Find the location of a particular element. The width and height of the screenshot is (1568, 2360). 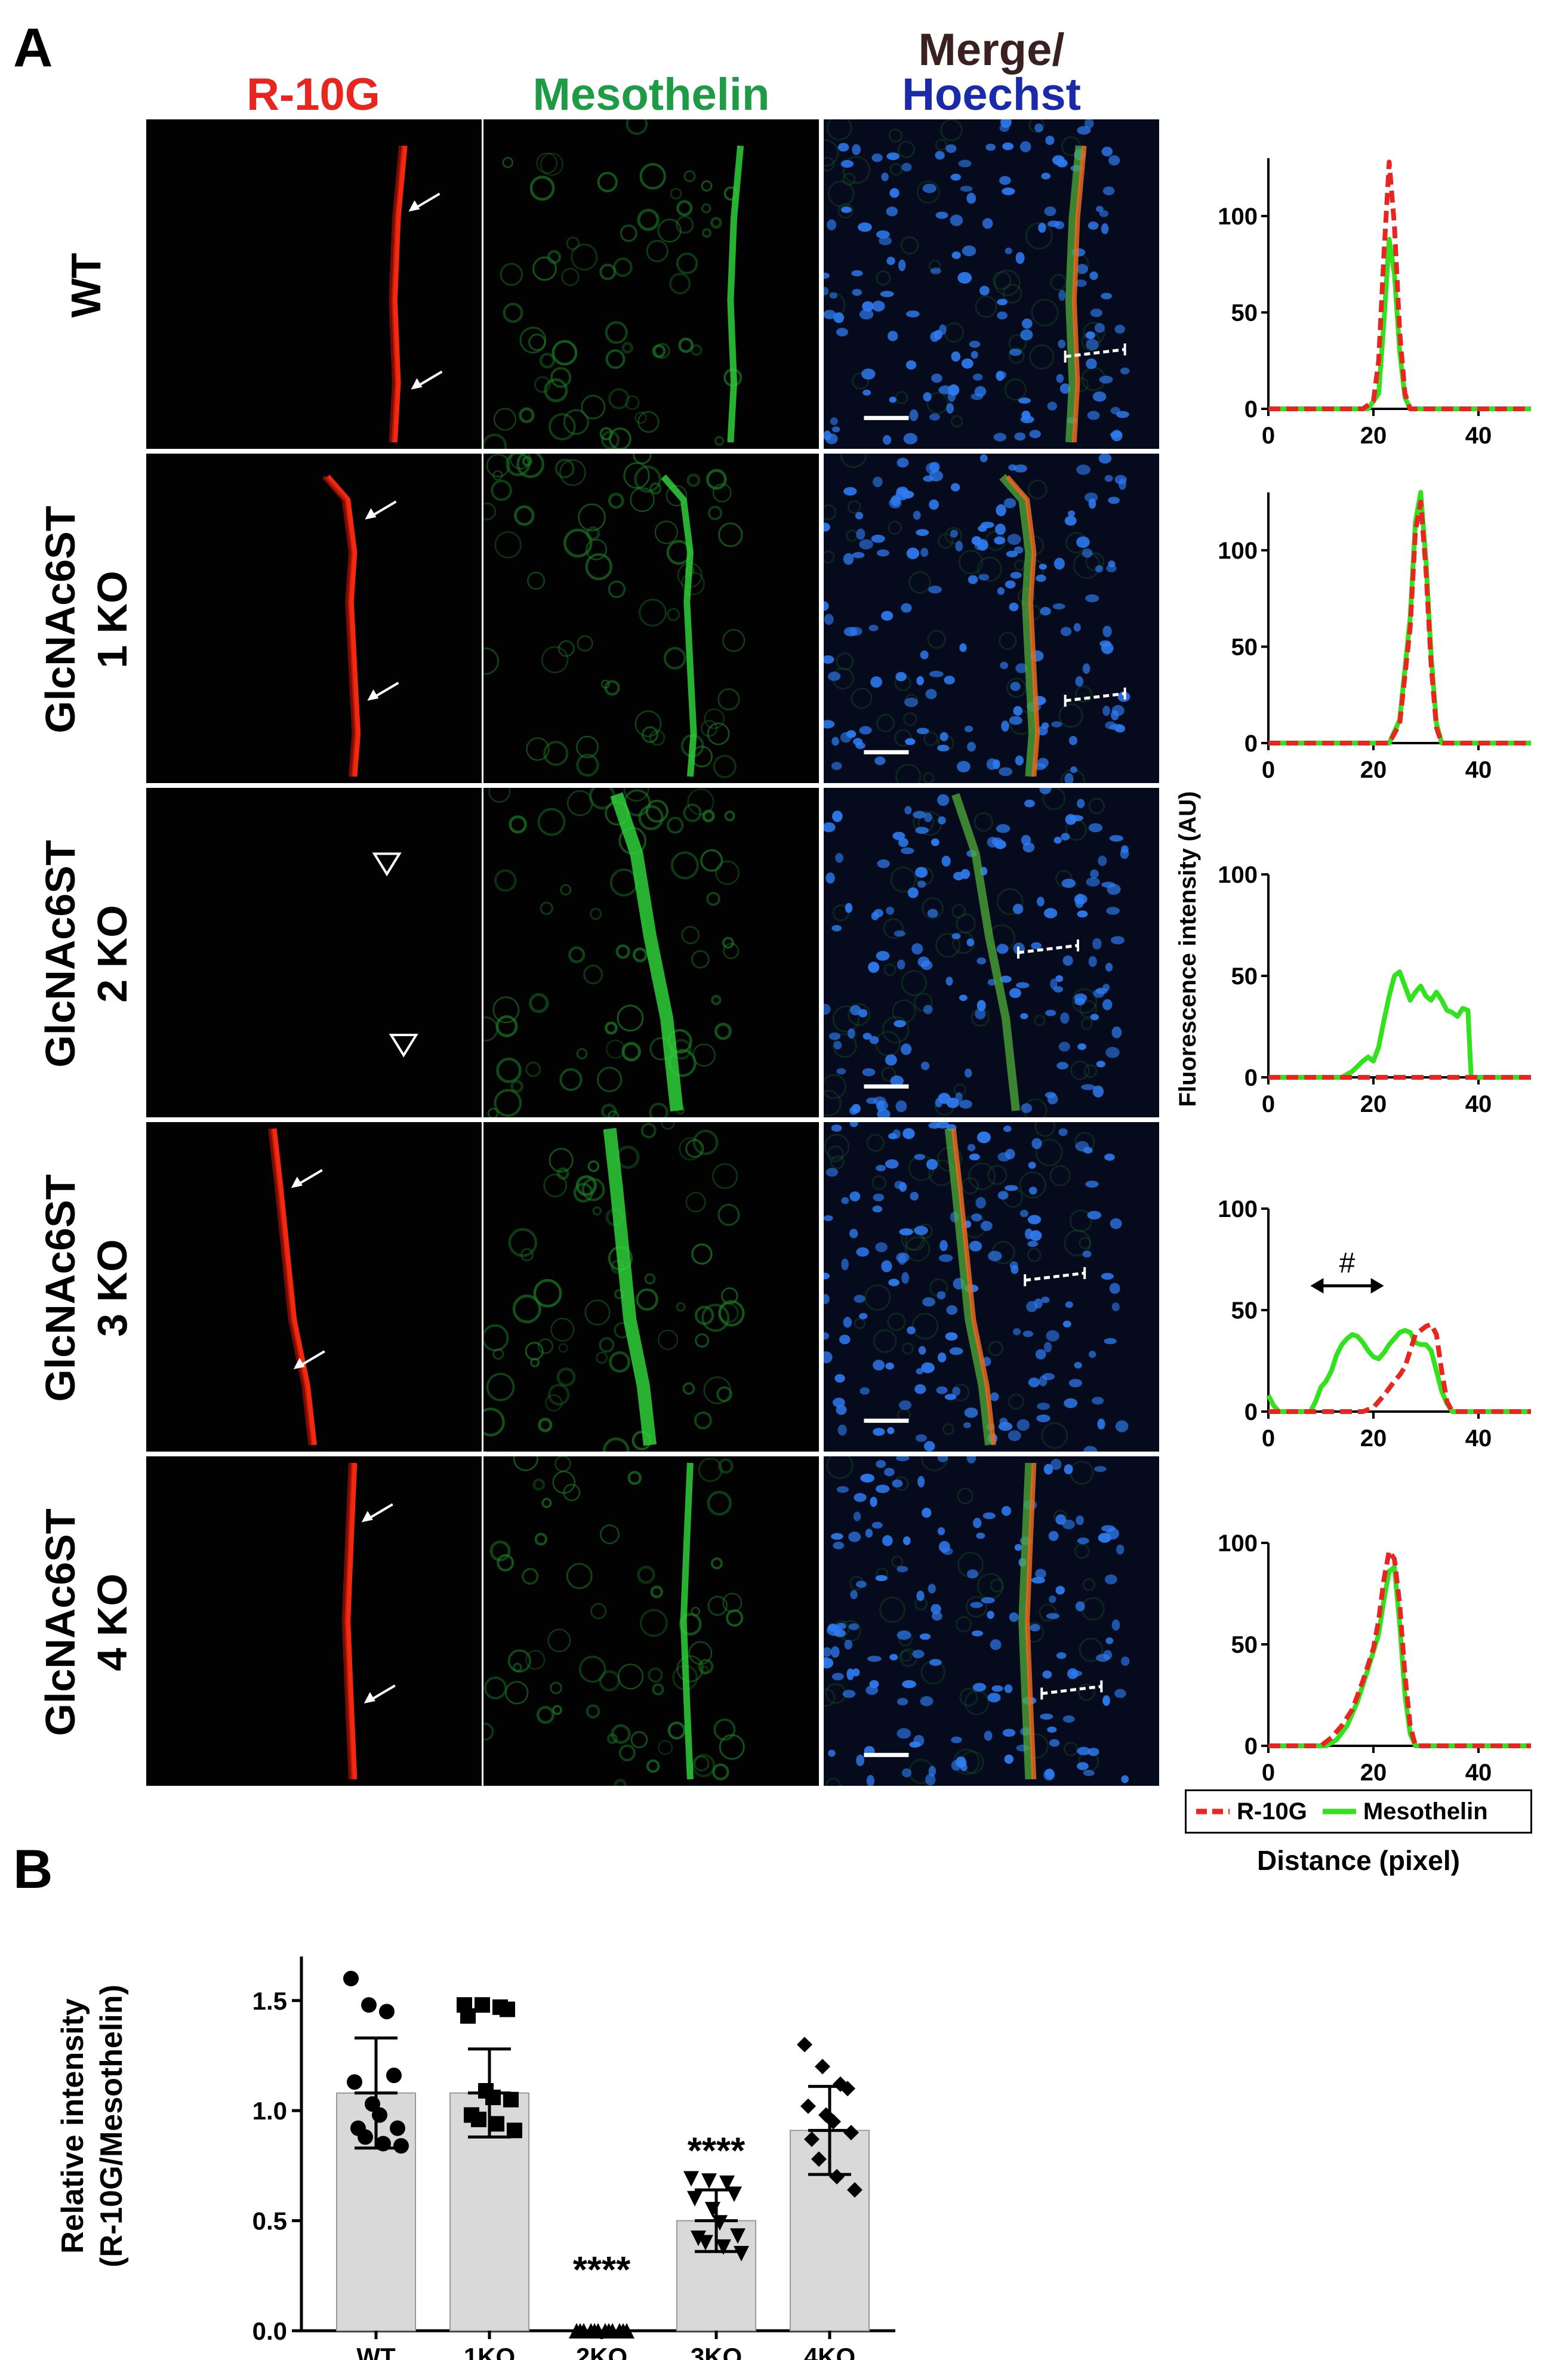

panel-a-letter: A is located at coordinates (33, 48).